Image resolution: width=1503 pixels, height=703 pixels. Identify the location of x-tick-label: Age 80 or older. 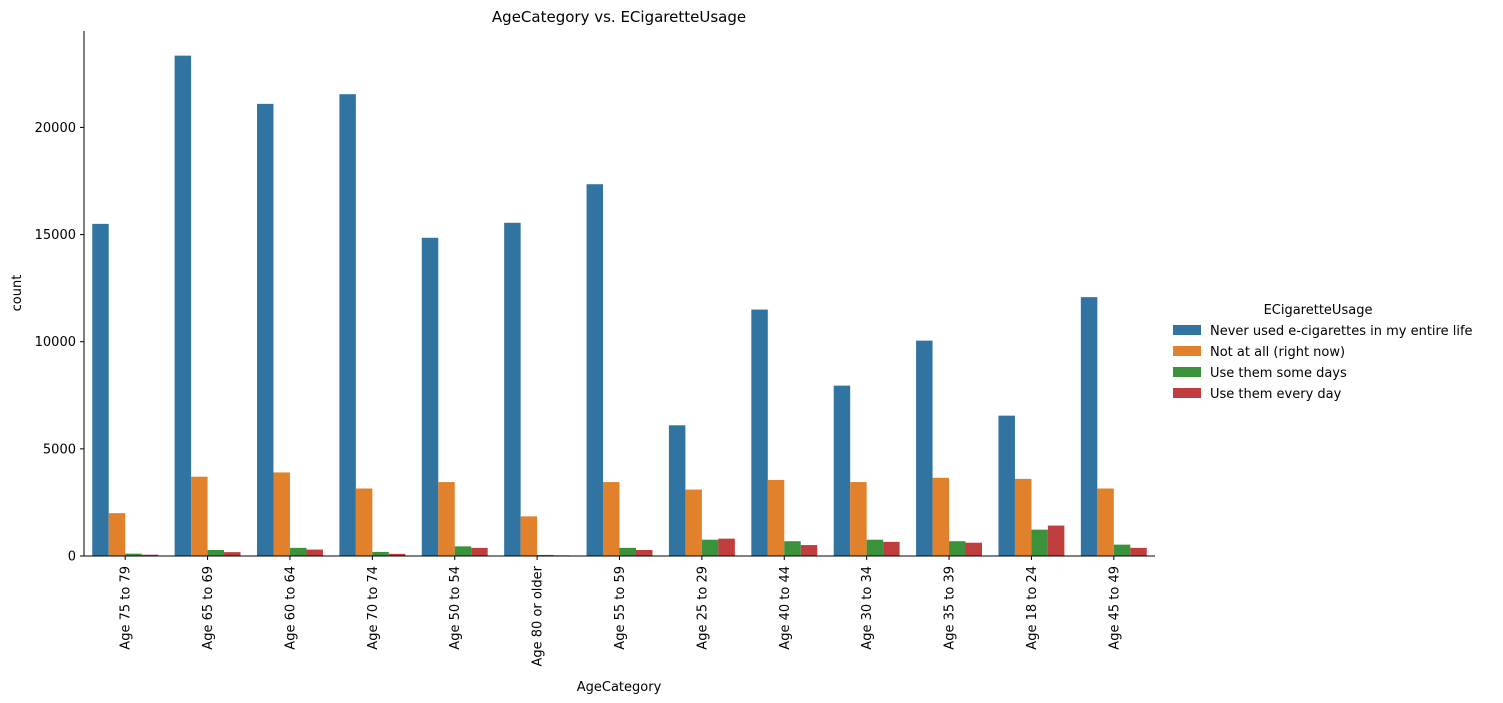
(538, 615).